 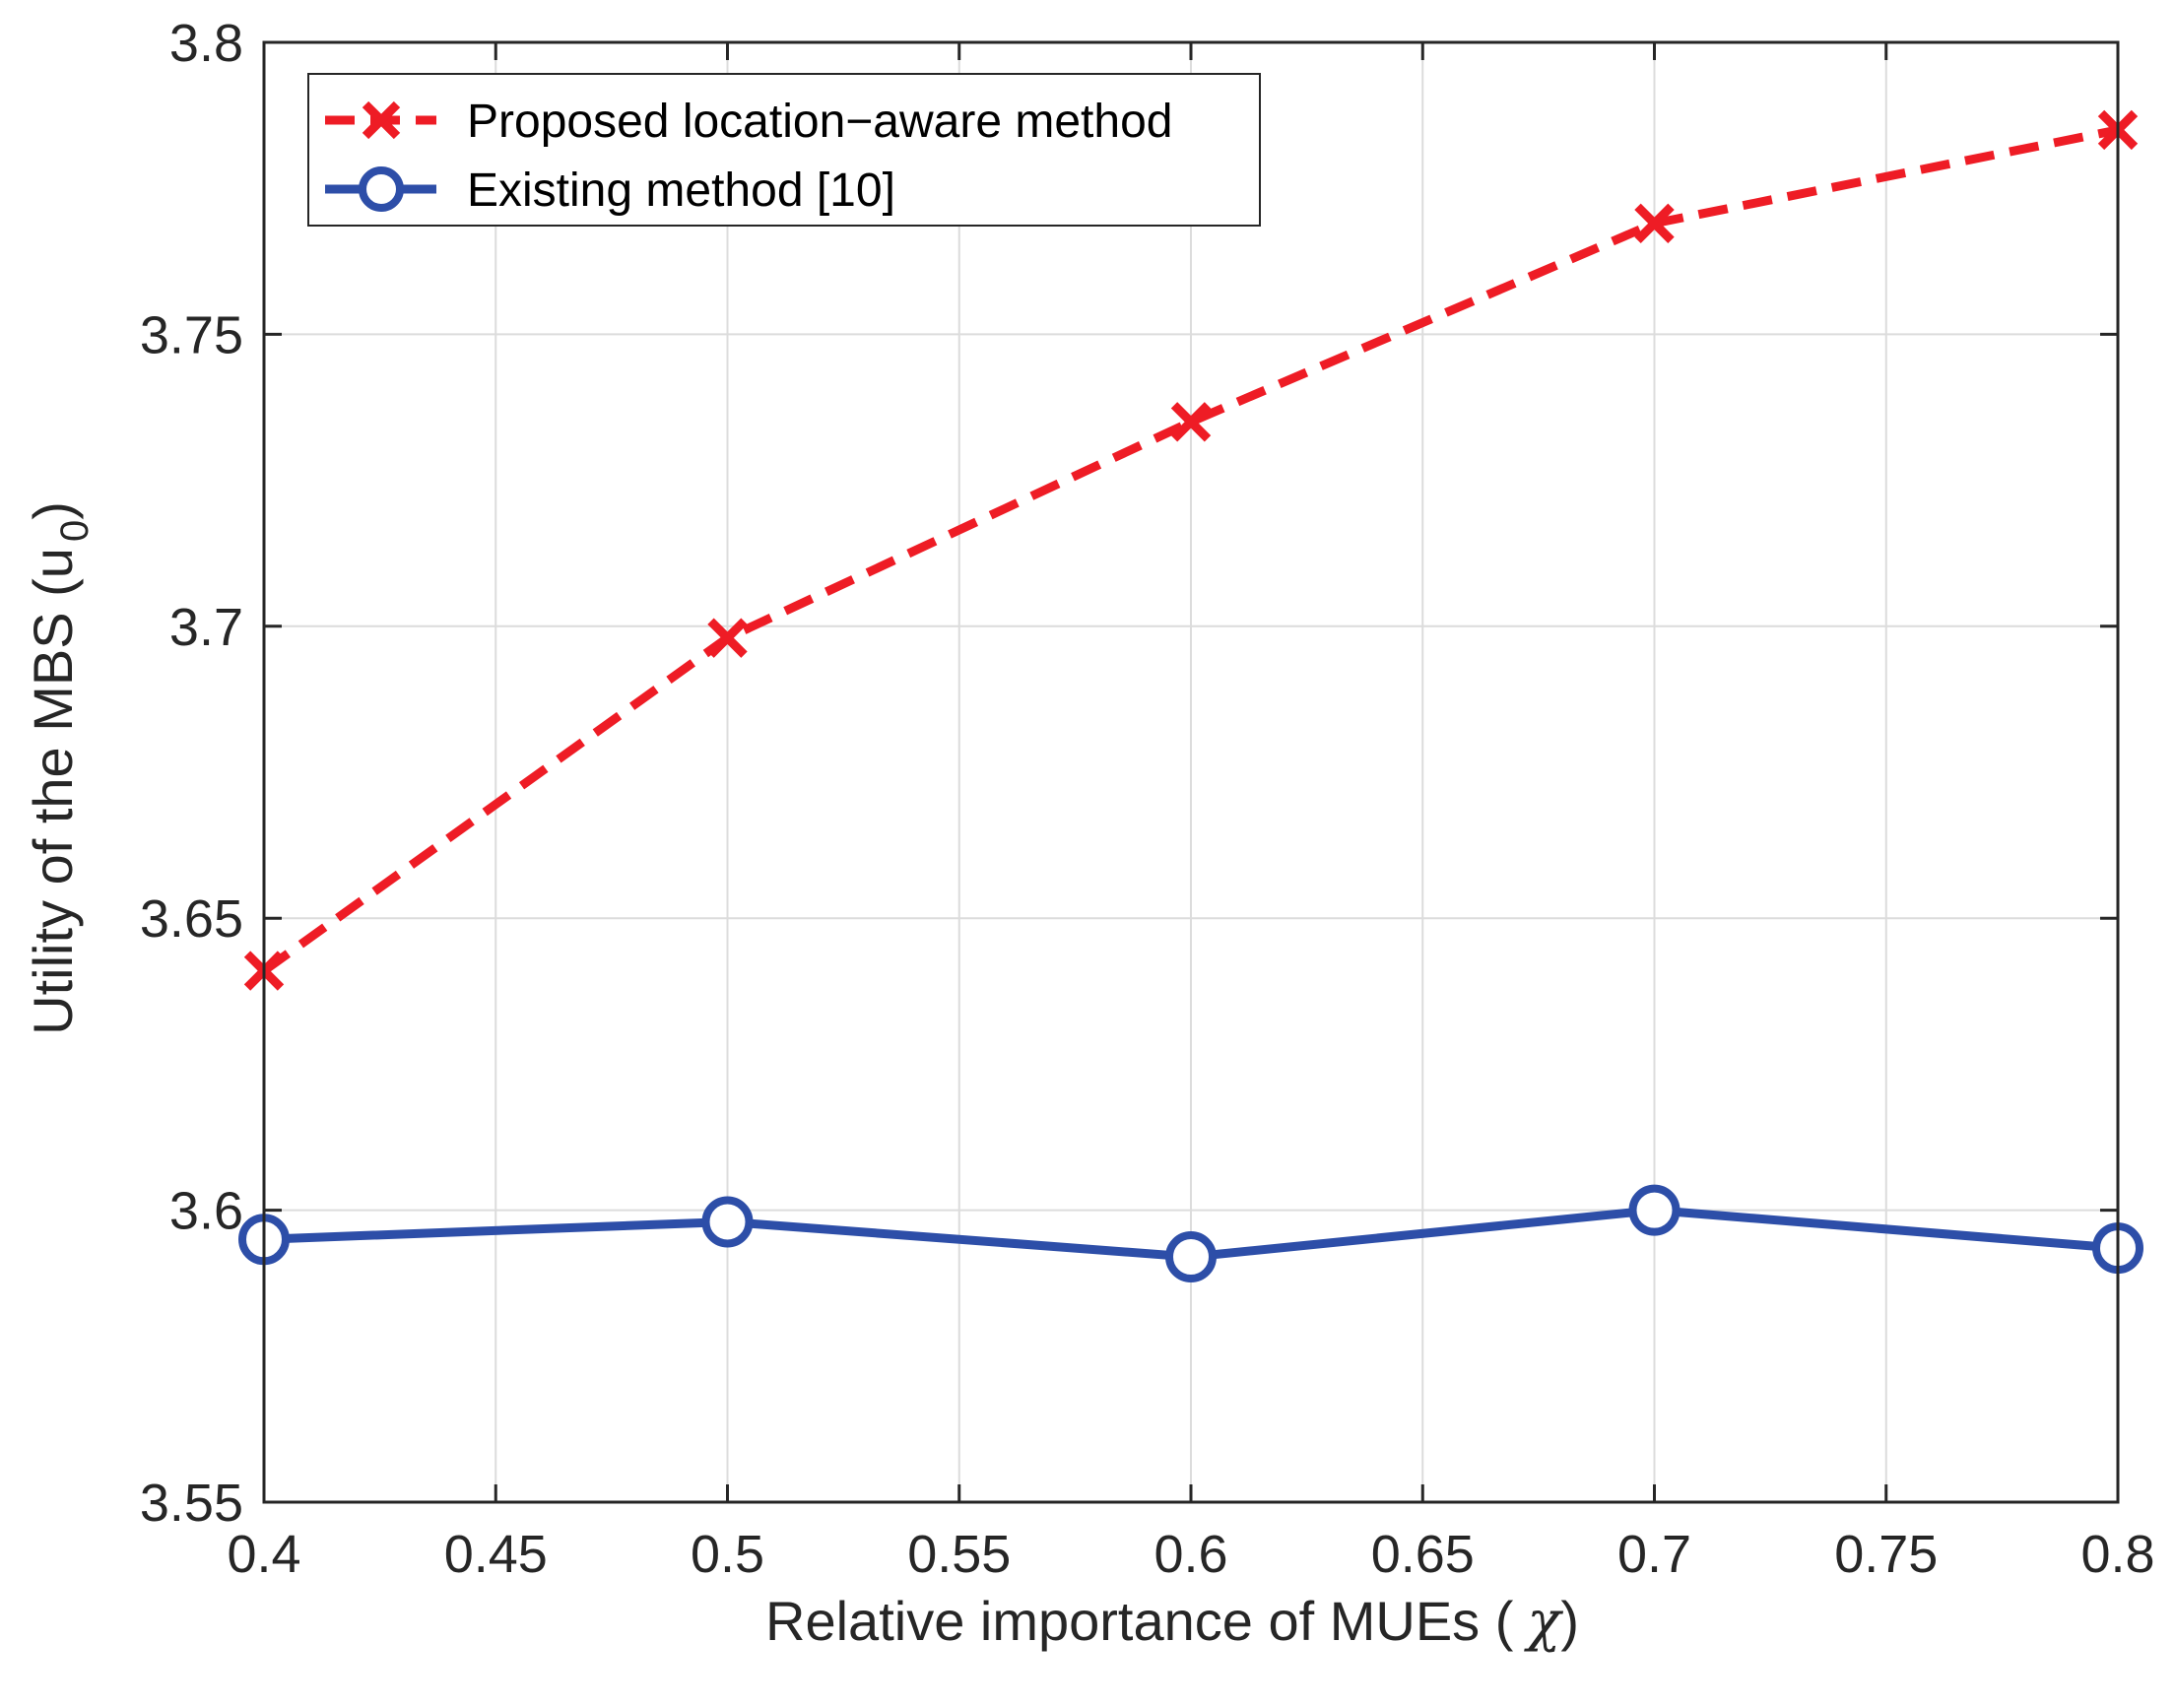 I want to click on y-axis-label-close: ), so click(x=53, y=510).